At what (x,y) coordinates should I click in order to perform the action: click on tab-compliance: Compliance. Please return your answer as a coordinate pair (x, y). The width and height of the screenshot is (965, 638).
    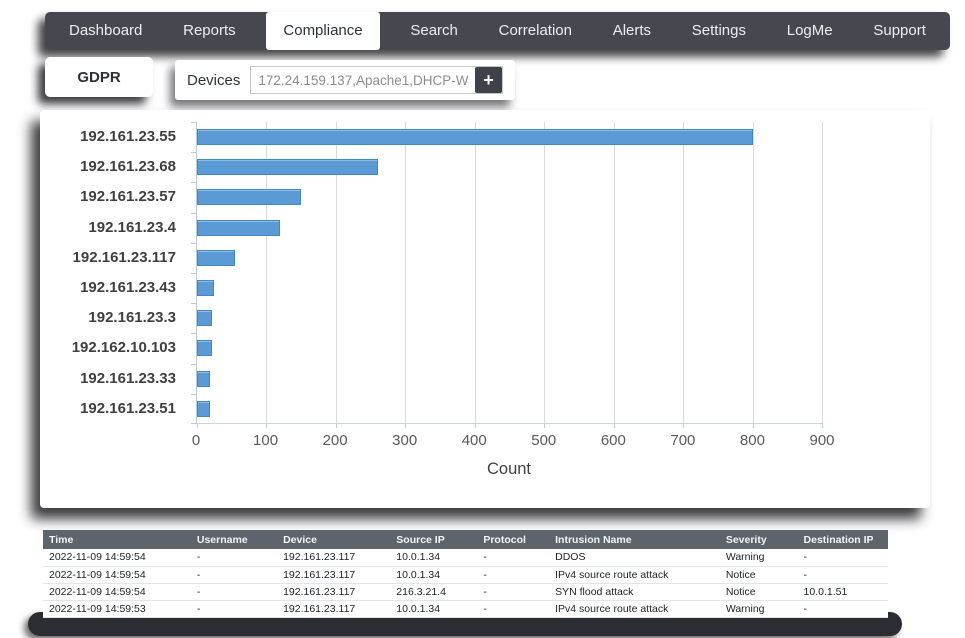
    Looking at the image, I should click on (323, 31).